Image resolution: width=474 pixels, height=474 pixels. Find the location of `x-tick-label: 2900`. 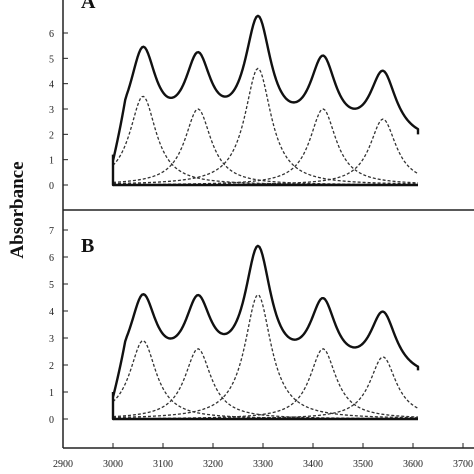

x-tick-label: 2900 is located at coordinates (63, 464).